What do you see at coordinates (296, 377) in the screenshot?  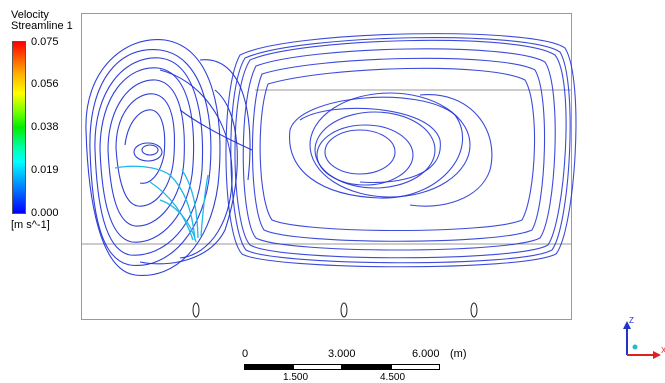 I see `scale-label-1500: 1.500` at bounding box center [296, 377].